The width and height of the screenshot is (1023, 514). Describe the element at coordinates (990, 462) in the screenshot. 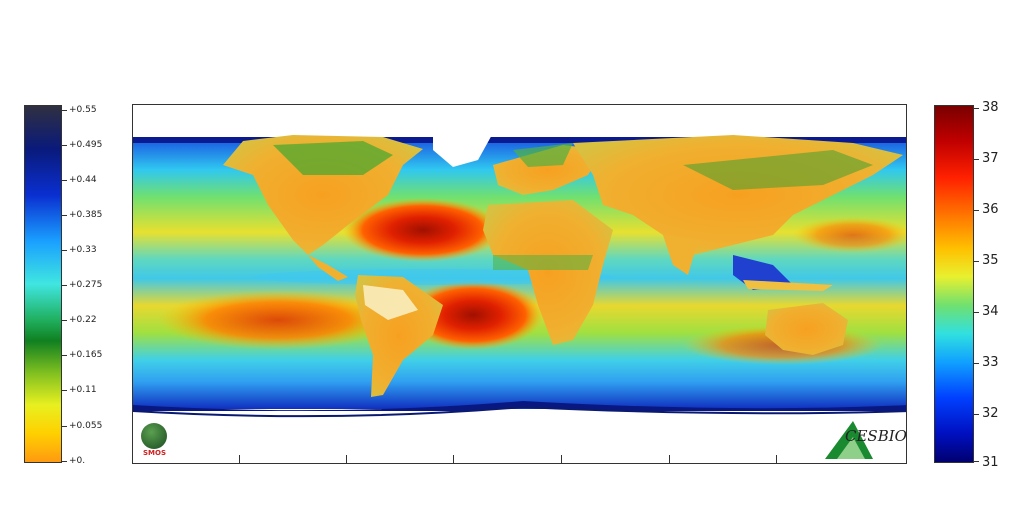

I see `colorbar-label: 31` at that location.